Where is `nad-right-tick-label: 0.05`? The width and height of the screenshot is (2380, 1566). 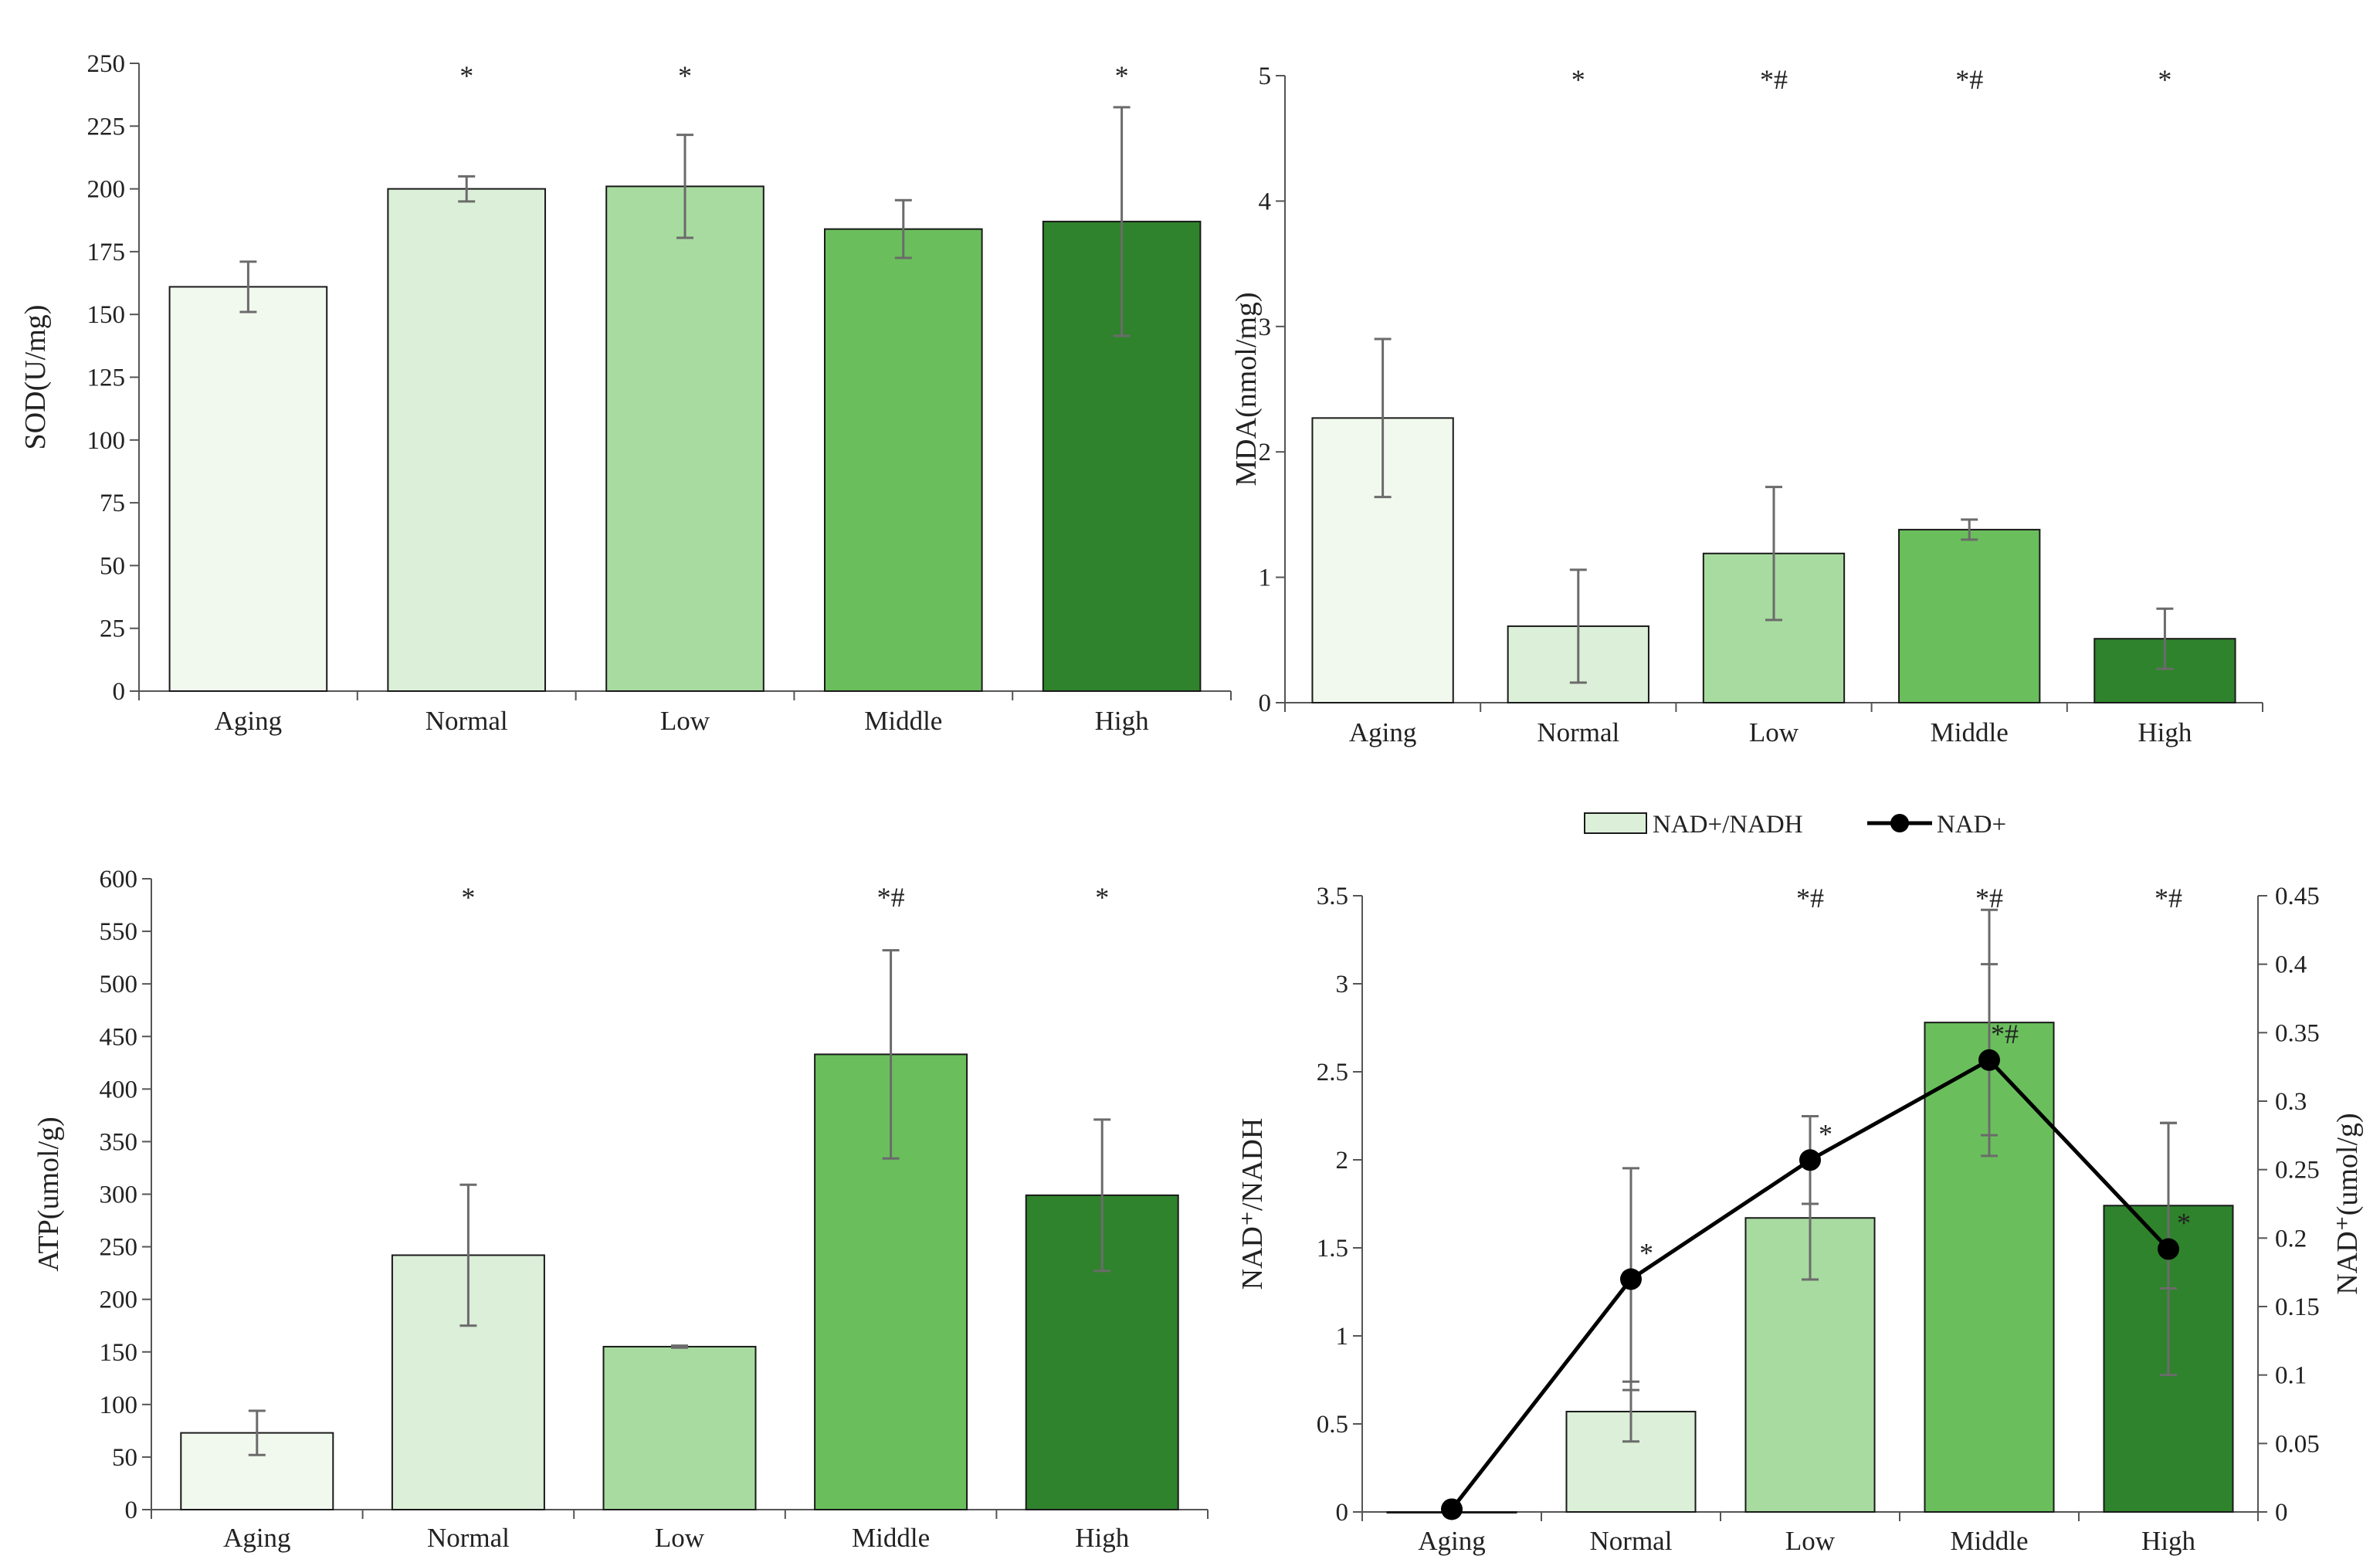
nad-right-tick-label: 0.05 is located at coordinates (2297, 1444).